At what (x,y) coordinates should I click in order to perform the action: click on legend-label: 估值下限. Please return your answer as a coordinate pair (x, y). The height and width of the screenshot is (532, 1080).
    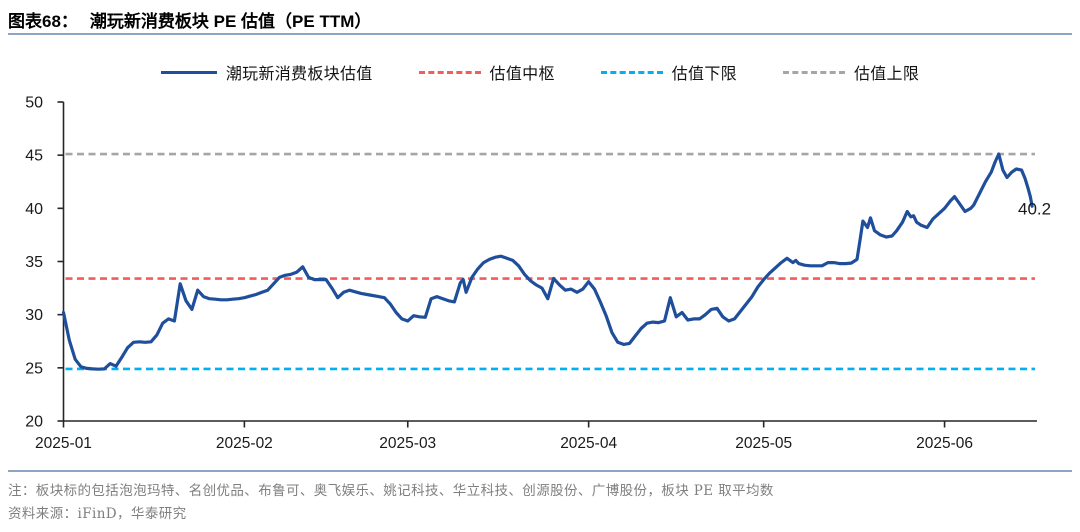
    Looking at the image, I should click on (704, 74).